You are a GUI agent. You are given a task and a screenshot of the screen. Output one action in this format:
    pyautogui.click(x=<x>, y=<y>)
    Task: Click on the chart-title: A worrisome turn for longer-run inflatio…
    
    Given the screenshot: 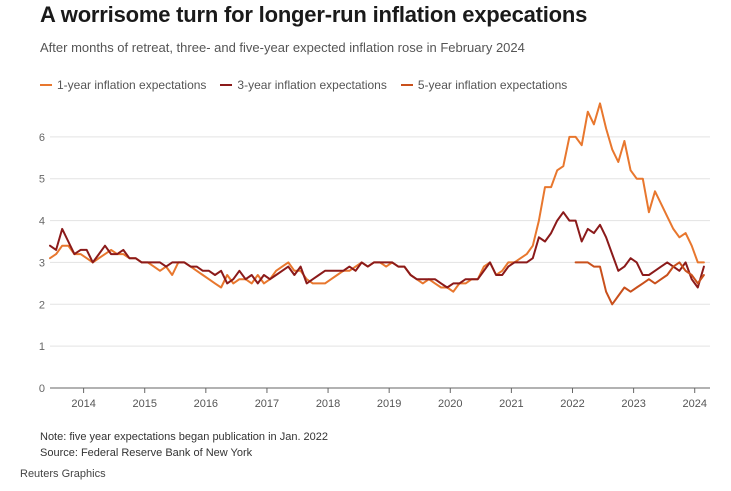 What is the action you would take?
    pyautogui.click(x=314, y=14)
    